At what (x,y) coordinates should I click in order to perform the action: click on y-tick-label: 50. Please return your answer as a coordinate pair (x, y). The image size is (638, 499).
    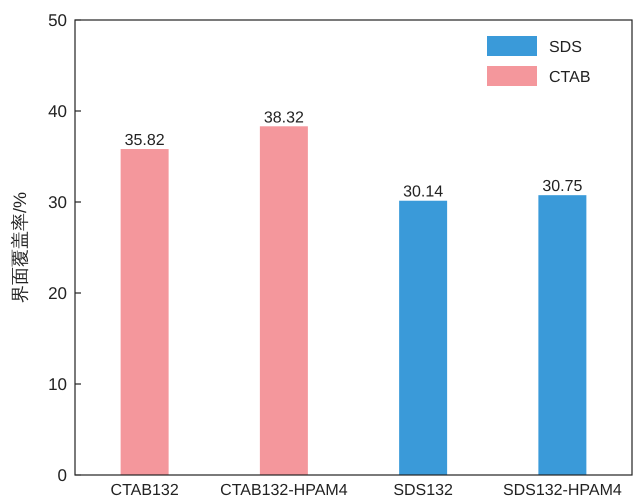
    Looking at the image, I should click on (57, 20).